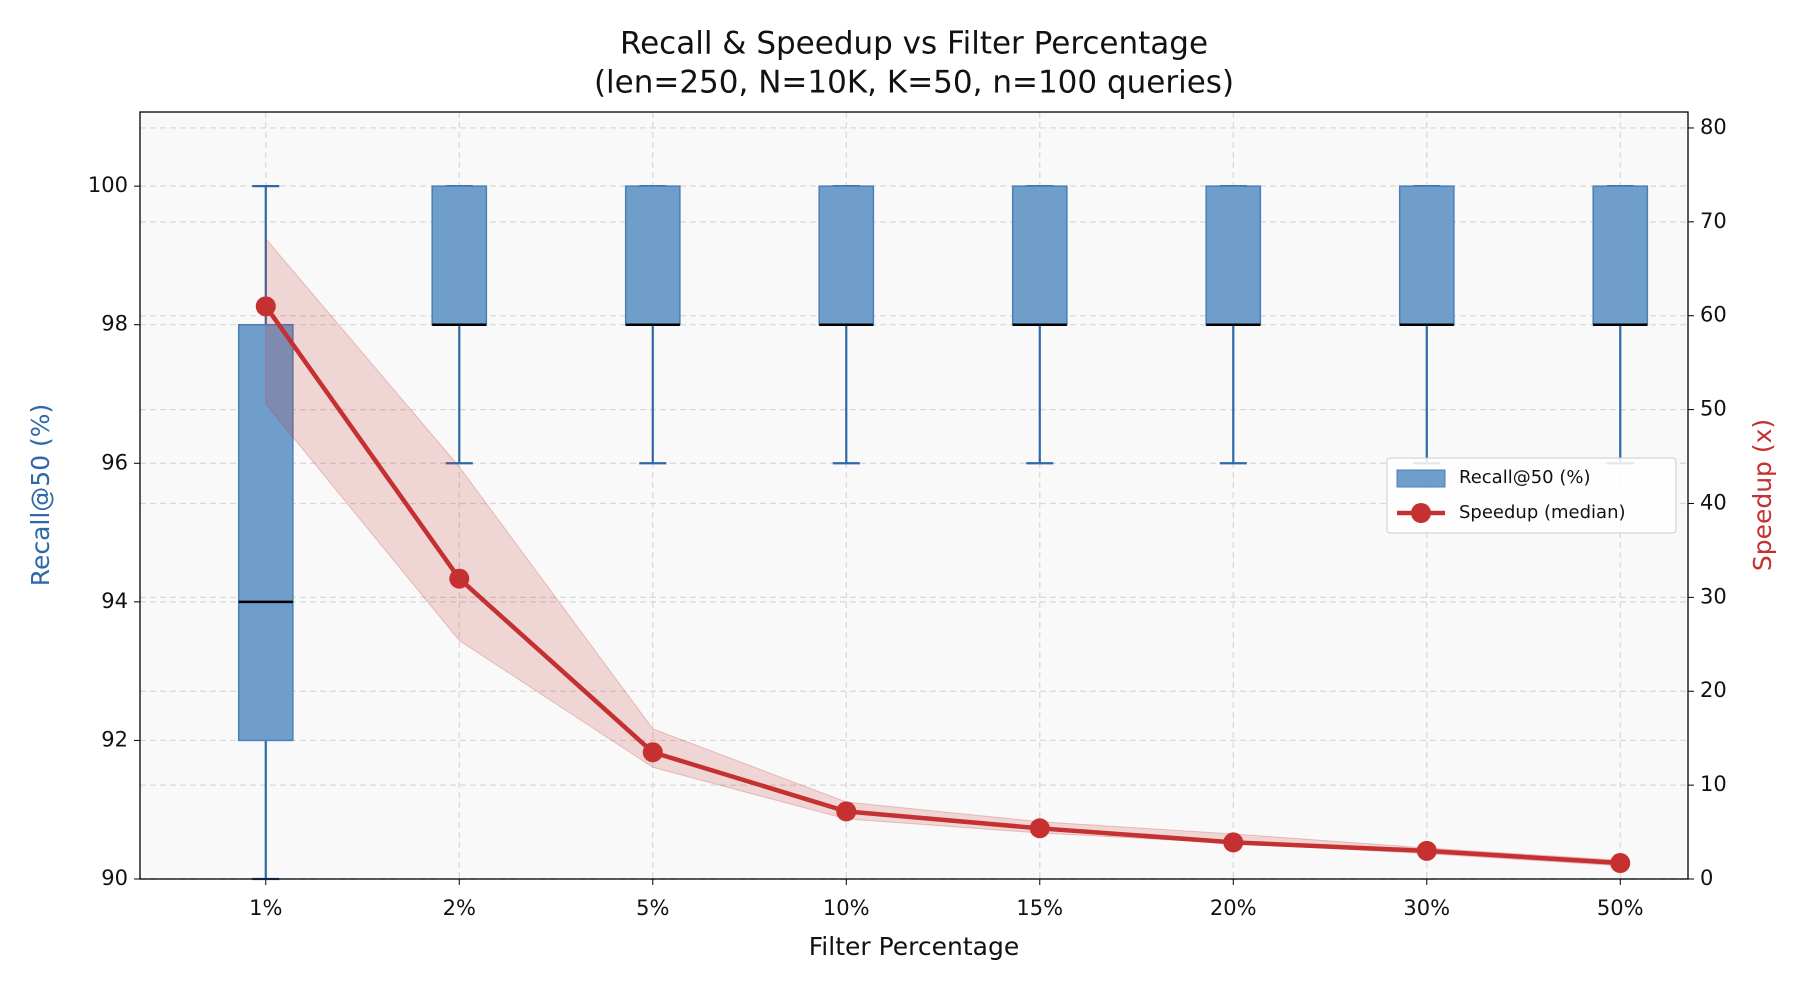 This screenshot has height=990, width=1800. Describe the element at coordinates (114, 878) in the screenshot. I see `y-tick-label: 90` at that location.